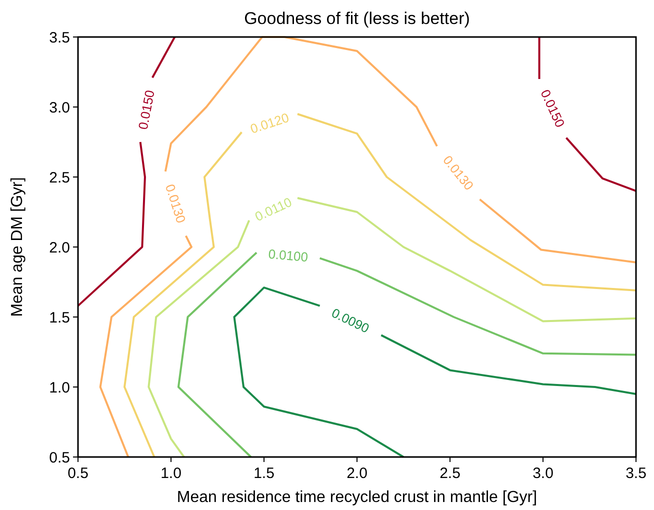 Image resolution: width=654 pixels, height=510 pixels. I want to click on text: 0.0100, so click(288, 255).